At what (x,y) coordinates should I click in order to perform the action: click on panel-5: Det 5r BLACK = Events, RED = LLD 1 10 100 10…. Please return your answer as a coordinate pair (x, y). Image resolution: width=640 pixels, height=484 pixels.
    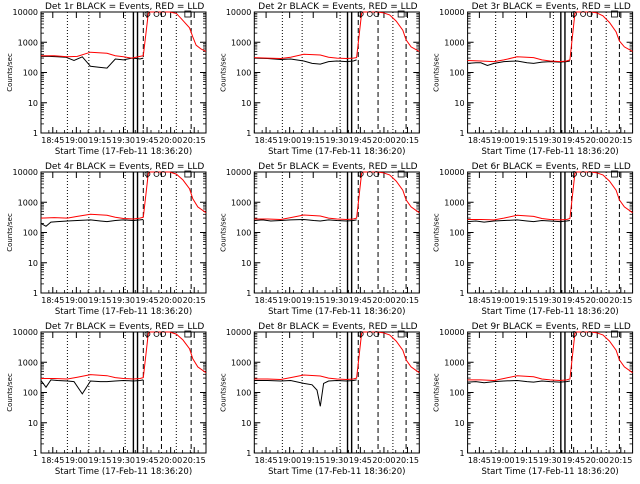
    Looking at the image, I should click on (319, 239).